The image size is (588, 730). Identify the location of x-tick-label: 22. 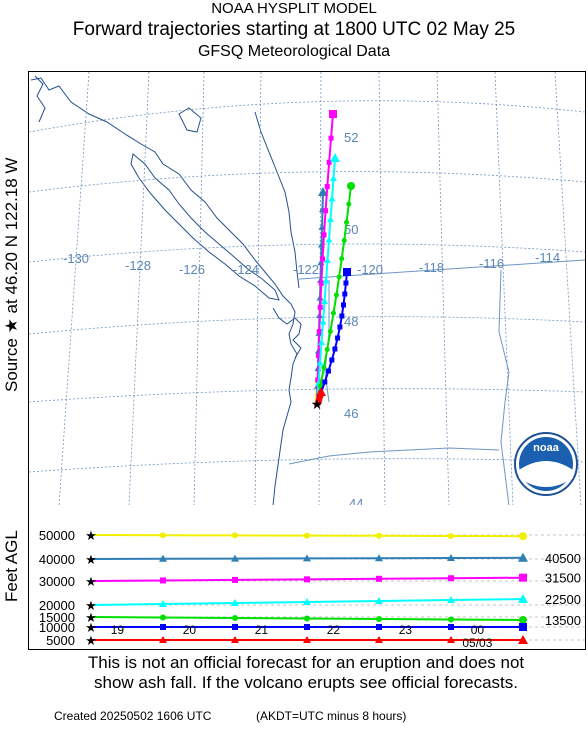
(334, 630).